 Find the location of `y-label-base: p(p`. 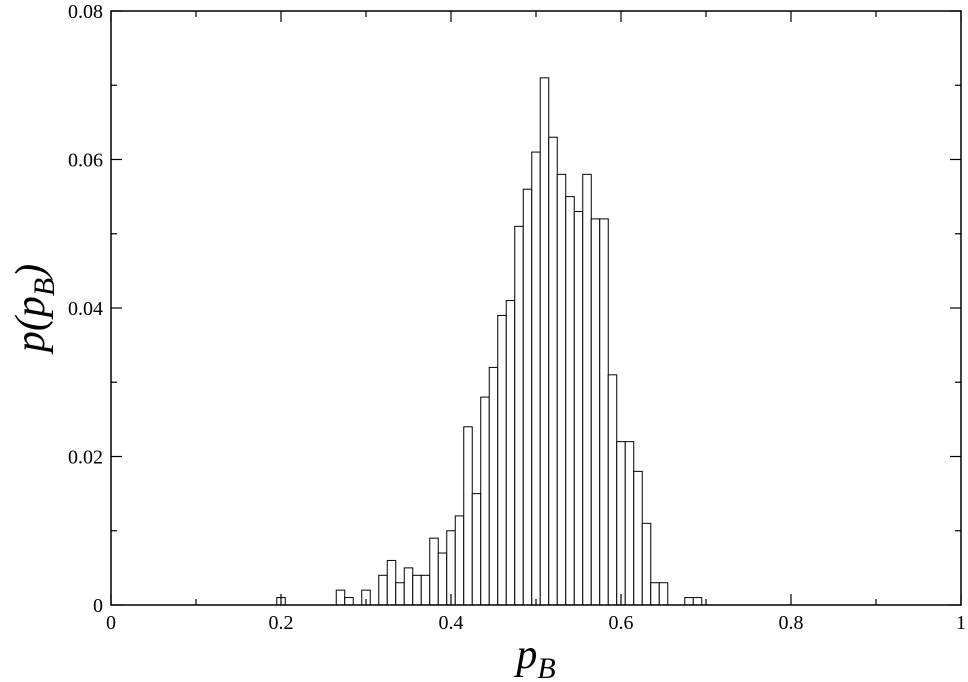

y-label-base: p(p is located at coordinates (31, 325).